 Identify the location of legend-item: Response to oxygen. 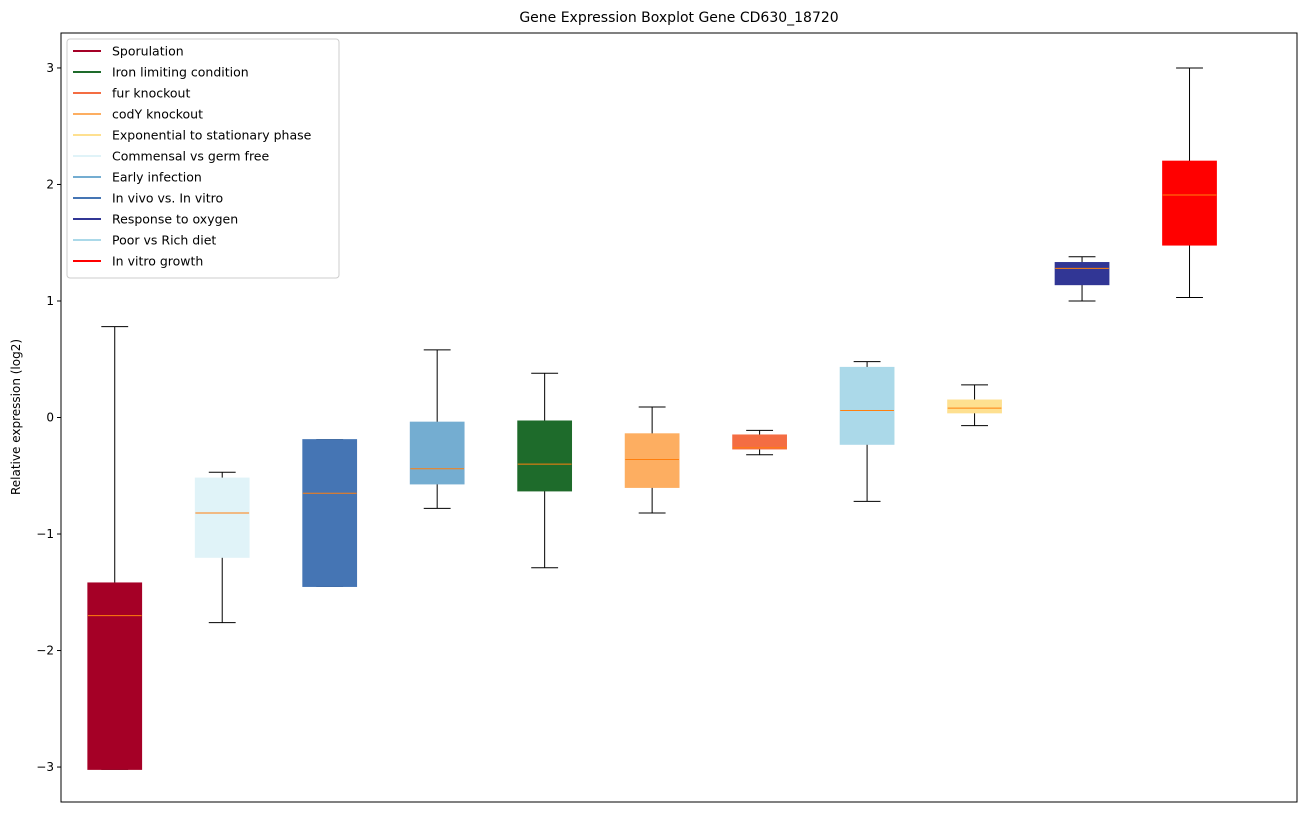
(155, 219).